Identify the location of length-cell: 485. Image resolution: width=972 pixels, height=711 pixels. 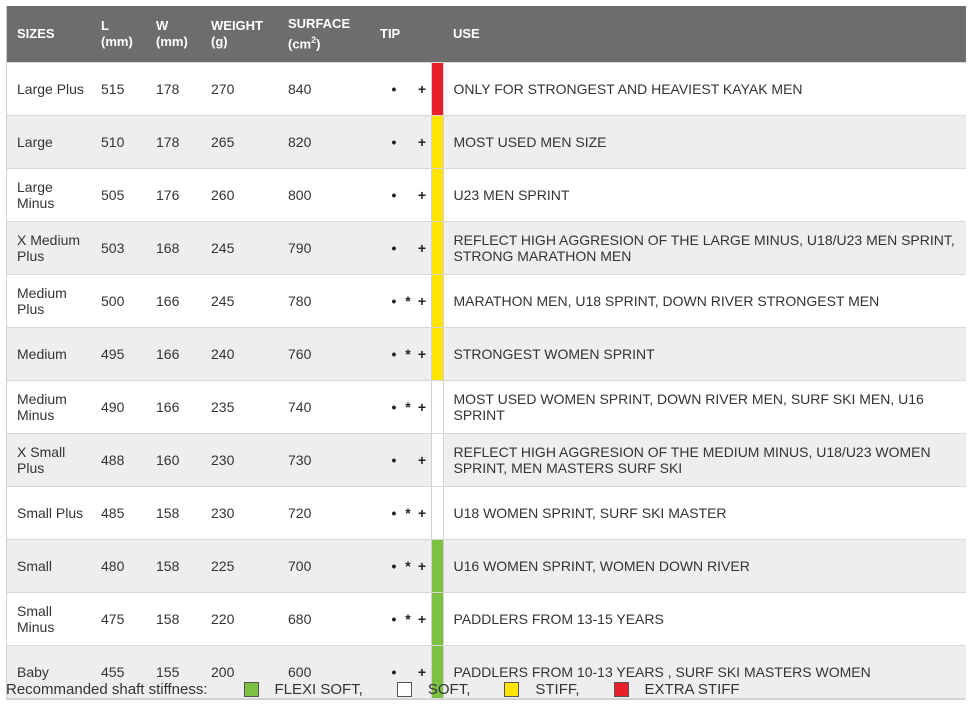
(118, 513).